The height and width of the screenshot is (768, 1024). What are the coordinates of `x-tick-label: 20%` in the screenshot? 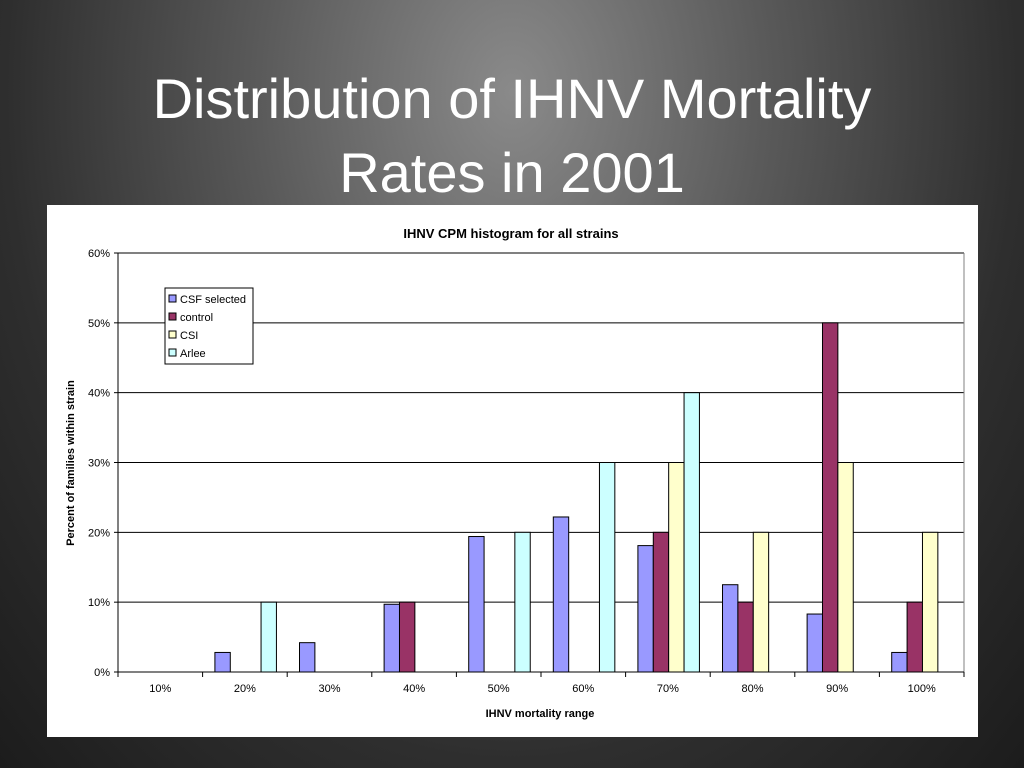 It's located at (245, 689).